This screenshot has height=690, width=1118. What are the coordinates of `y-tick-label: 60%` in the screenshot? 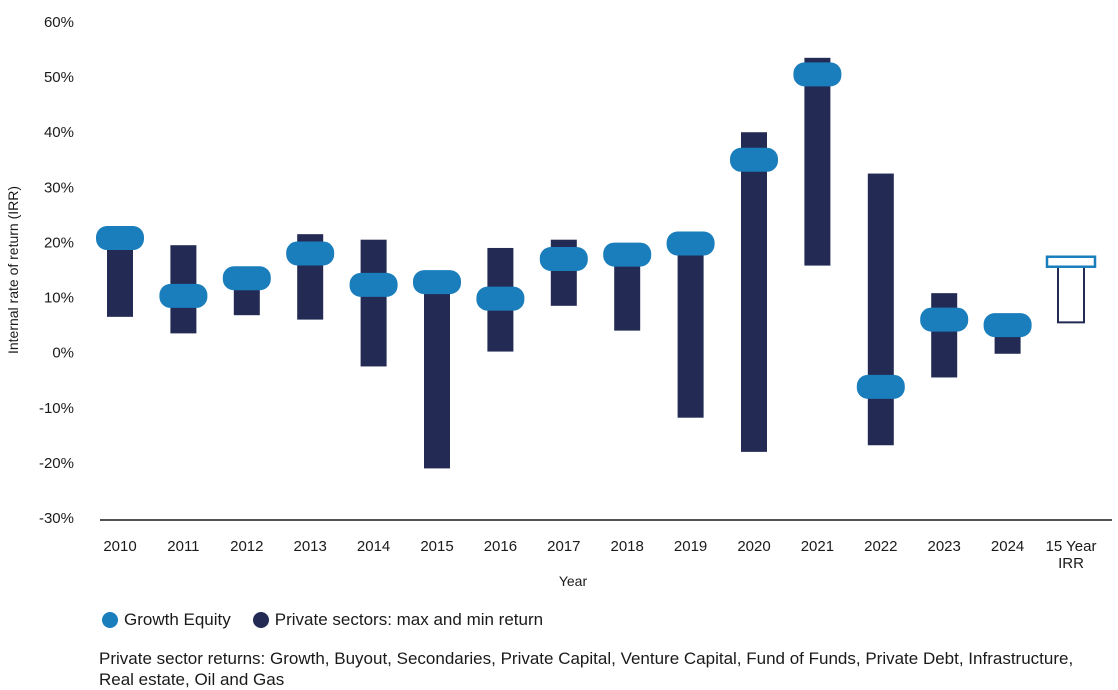 It's located at (59, 22).